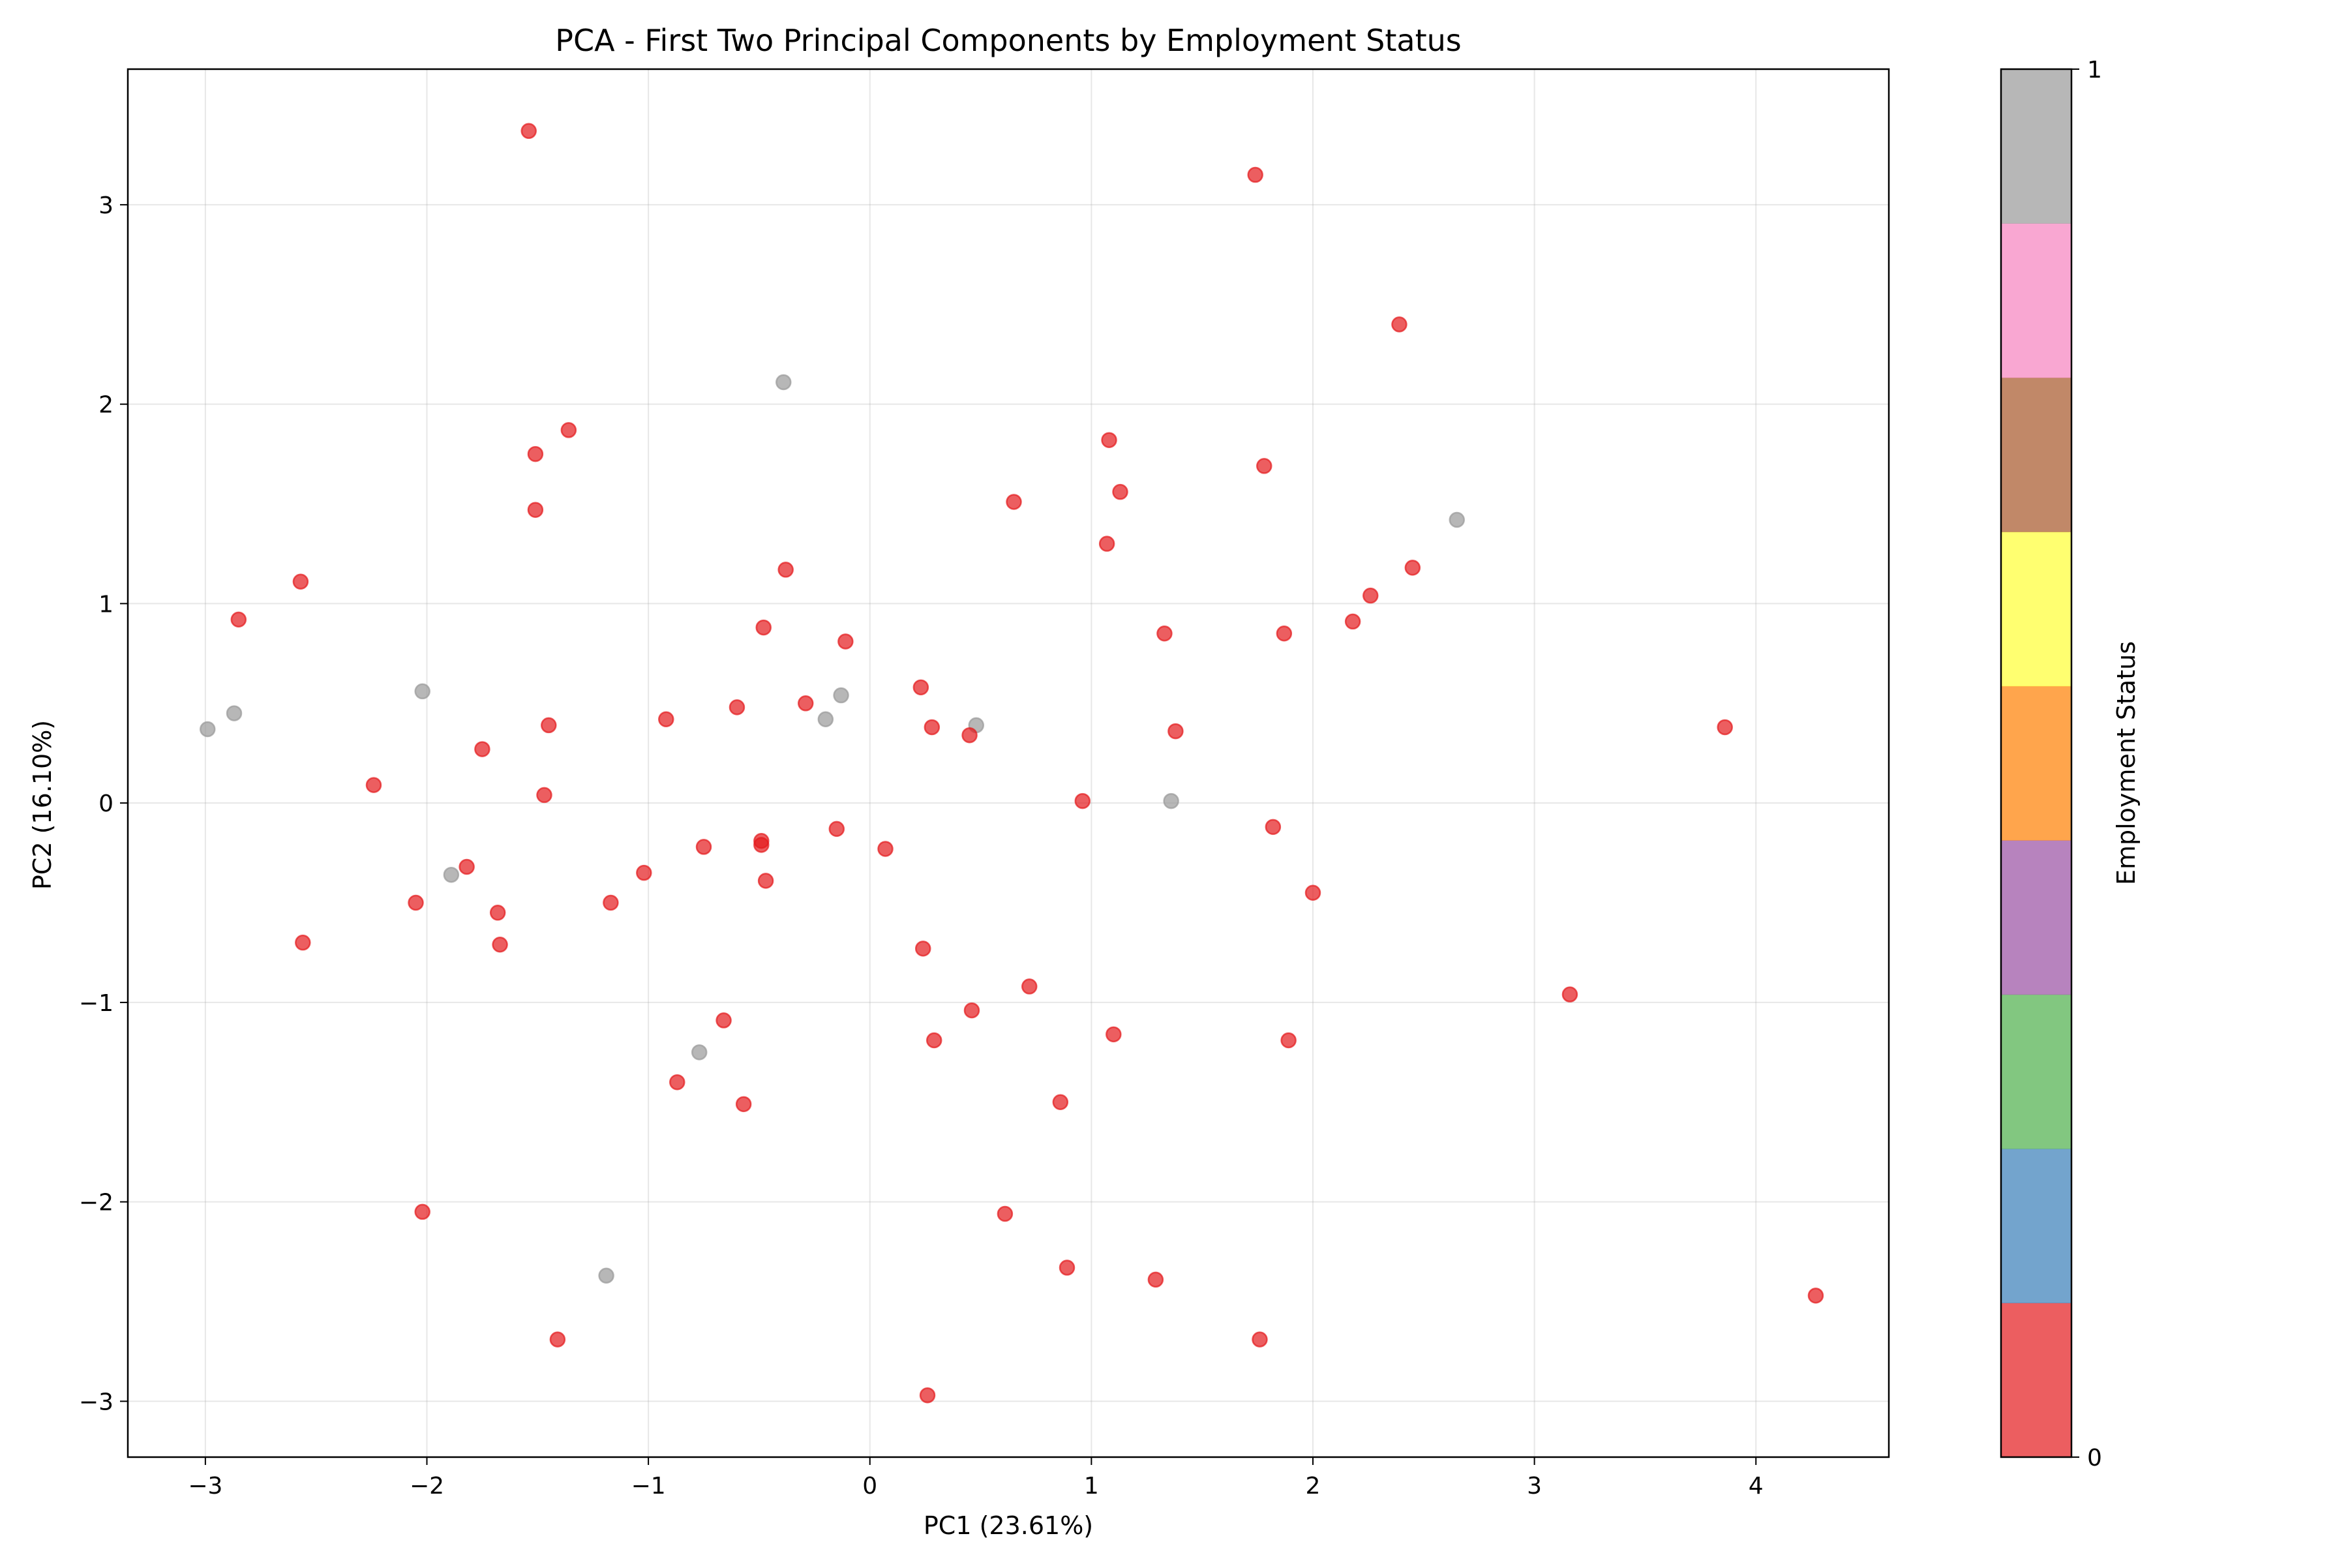 The height and width of the screenshot is (1568, 2348). I want to click on y-tick-label: 1, so click(105, 604).